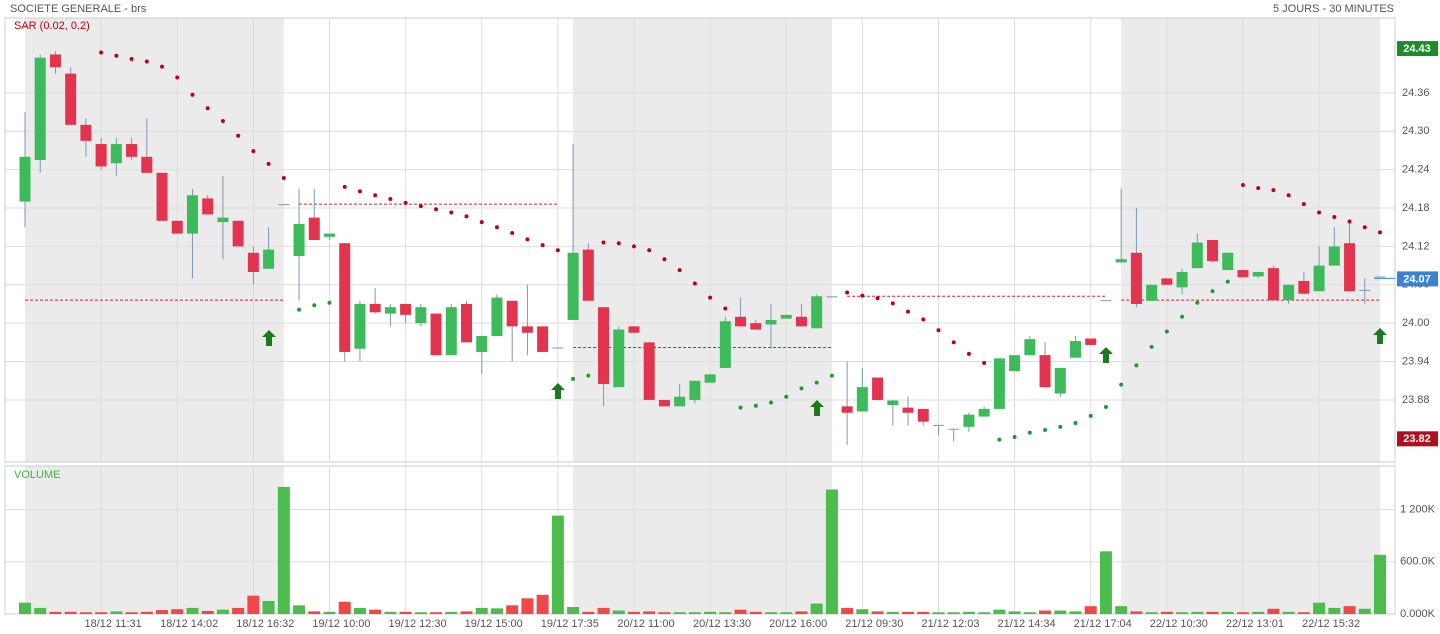  Describe the element at coordinates (1416, 323) in the screenshot. I see `y-tick-label: 24.00` at that location.